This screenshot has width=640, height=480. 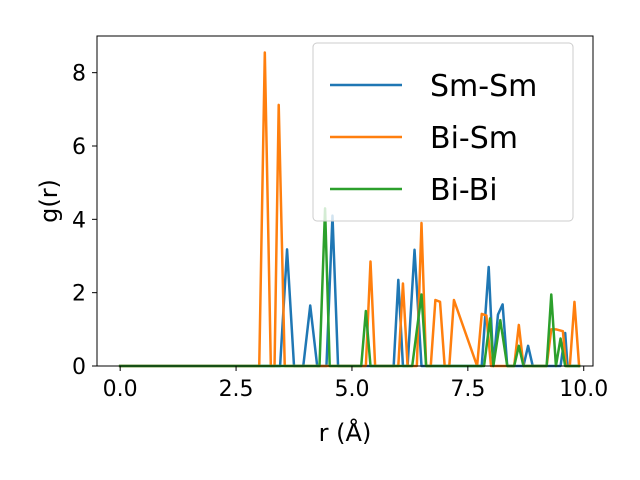 I want to click on y-tick-label: 0, so click(x=79, y=367).